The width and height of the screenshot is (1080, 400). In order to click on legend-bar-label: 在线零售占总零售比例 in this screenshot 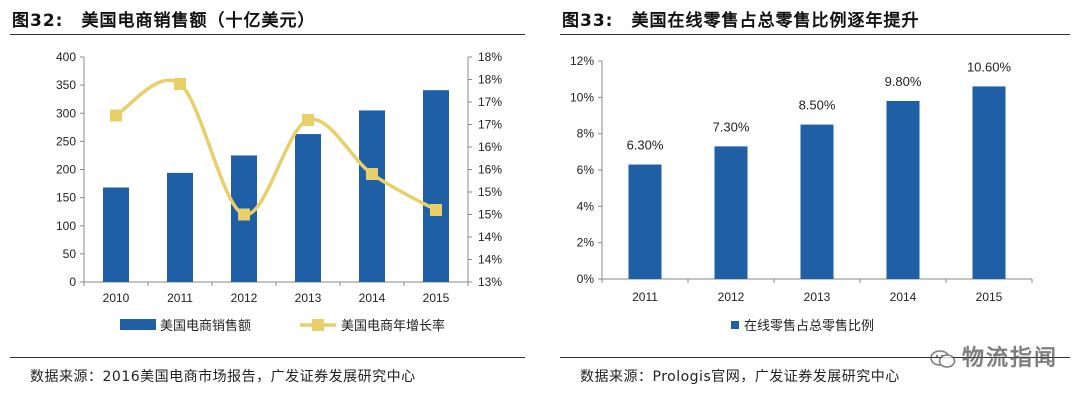, I will do `click(809, 326)`.